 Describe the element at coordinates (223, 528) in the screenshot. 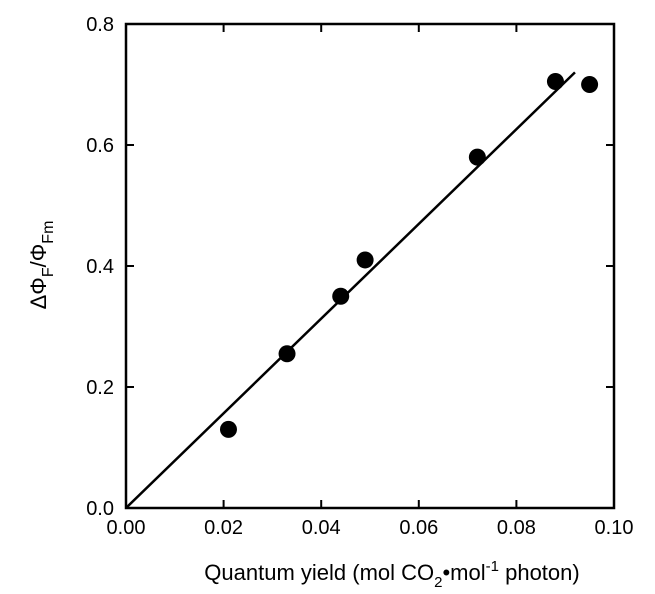

I see `x-tick-label: 0.02` at that location.